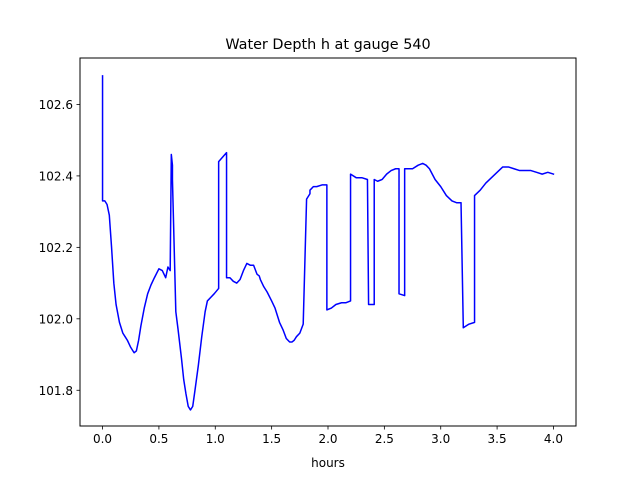  Describe the element at coordinates (271, 439) in the screenshot. I see `x-tick-label: 1.5` at that location.